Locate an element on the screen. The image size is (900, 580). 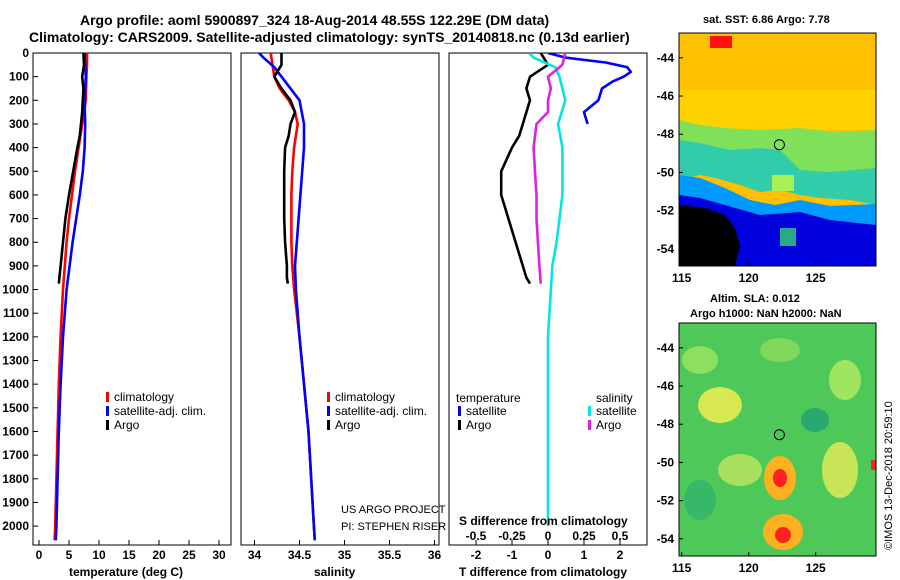
map-x-tick-label: 125 is located at coordinates (816, 568).